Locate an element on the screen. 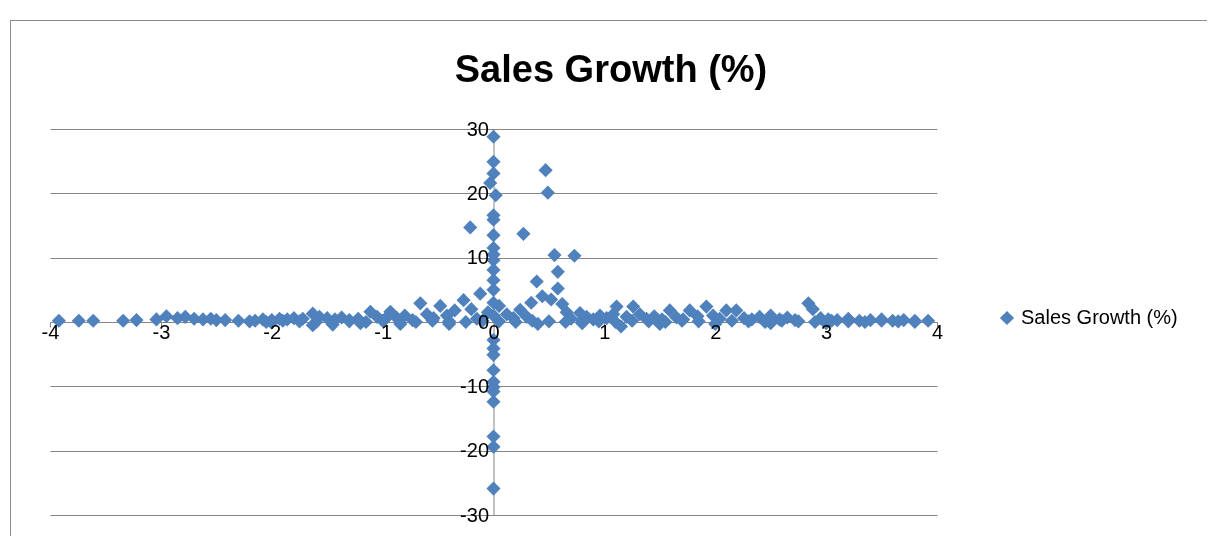 This screenshot has width=1208, height=537. y-tick-label: 30 is located at coordinates (477, 128).